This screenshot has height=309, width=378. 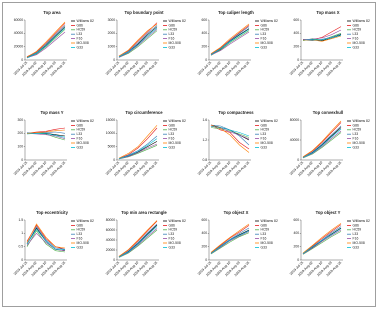 I want to click on y-tick-label: 80000, so click(x=295, y=120).